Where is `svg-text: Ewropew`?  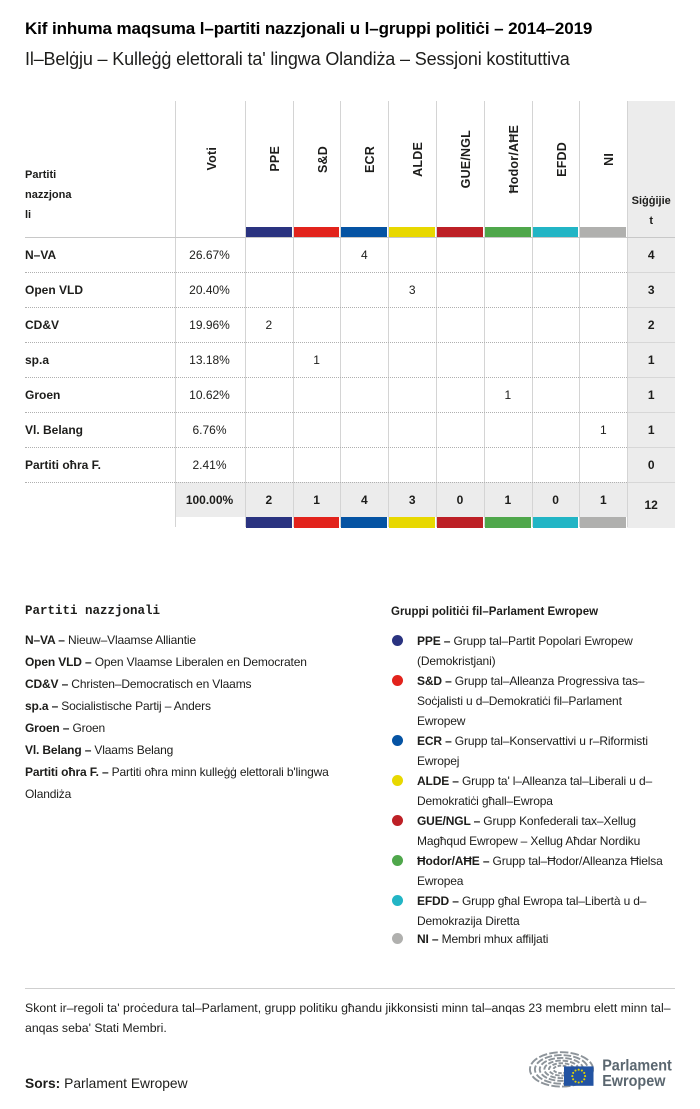
svg-text: Ewropew is located at coordinates (634, 1082).